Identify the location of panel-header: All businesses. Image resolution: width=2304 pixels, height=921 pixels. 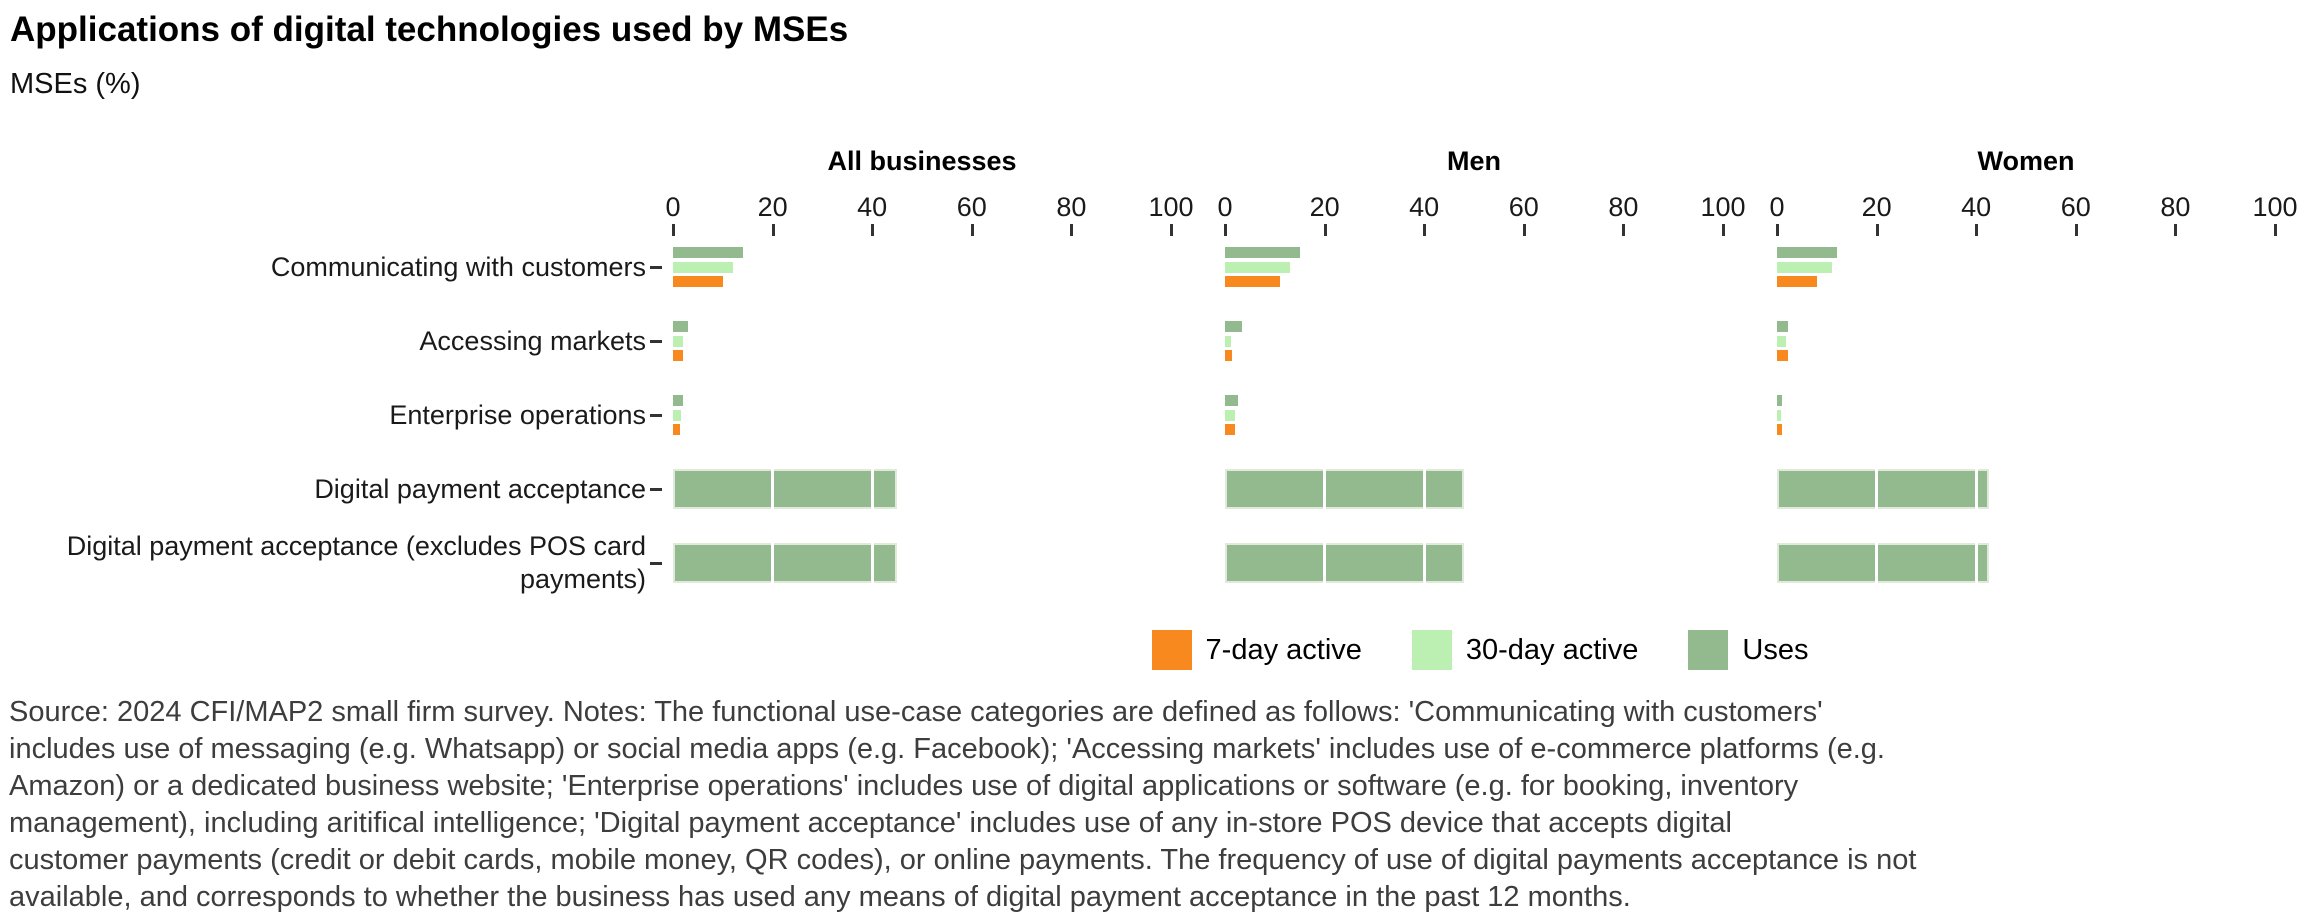
(922, 161).